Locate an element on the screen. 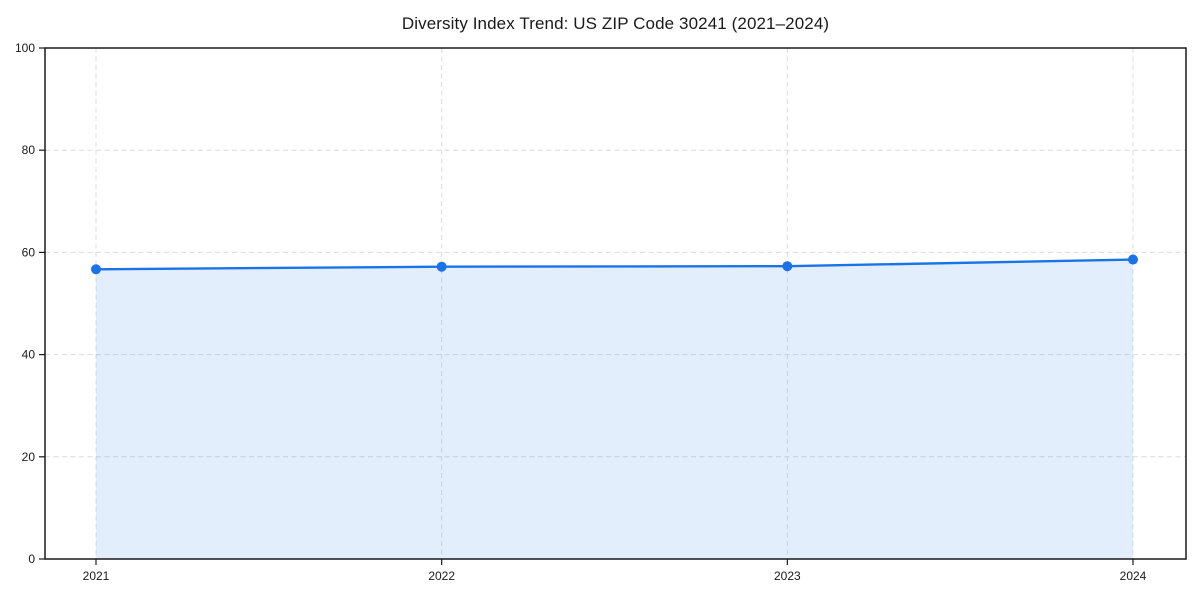  y-tick-label-40: 40 is located at coordinates (29, 355).